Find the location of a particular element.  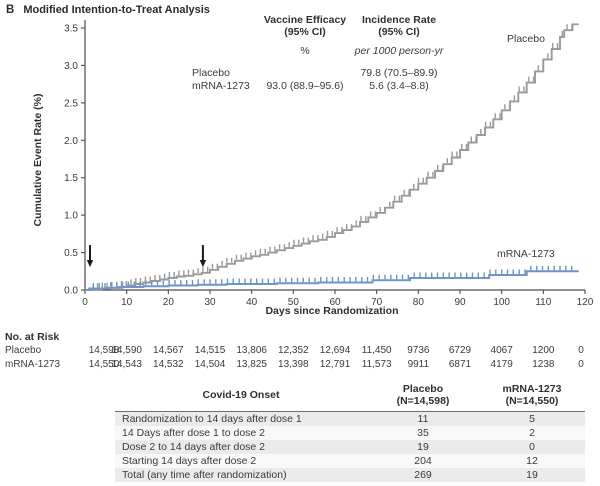

at-risk-value: 11,450 is located at coordinates (376, 350).